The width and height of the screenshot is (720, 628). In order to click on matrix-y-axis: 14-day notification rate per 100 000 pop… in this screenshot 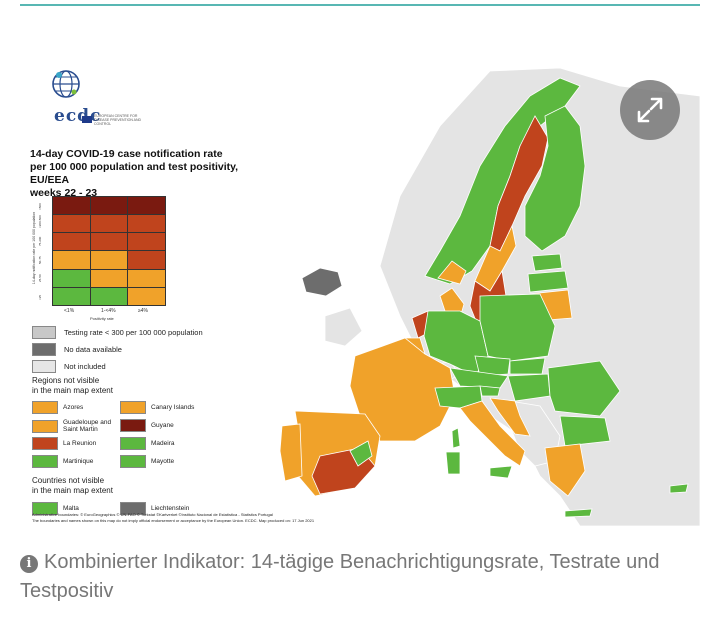, I will do `click(33, 250)`.